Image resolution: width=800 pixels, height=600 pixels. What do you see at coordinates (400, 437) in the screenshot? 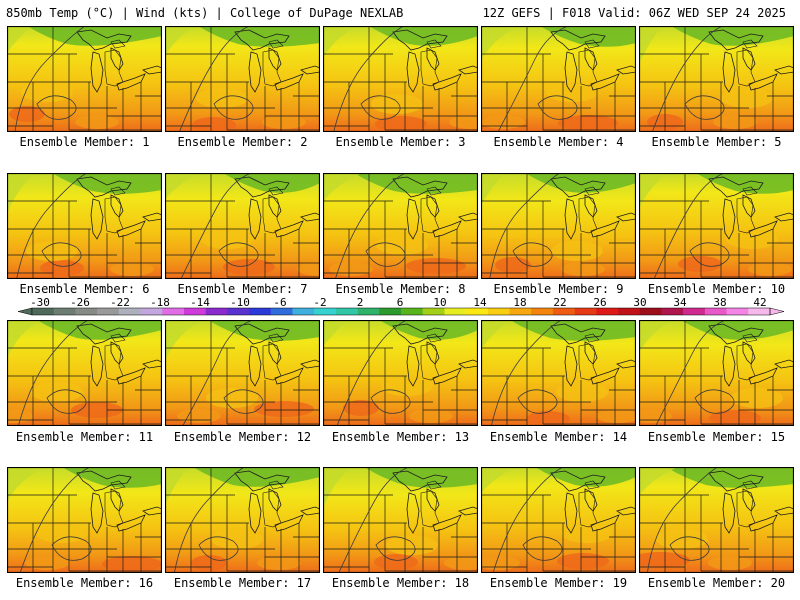
I see `member-label: Ensemble Member: 13` at bounding box center [400, 437].